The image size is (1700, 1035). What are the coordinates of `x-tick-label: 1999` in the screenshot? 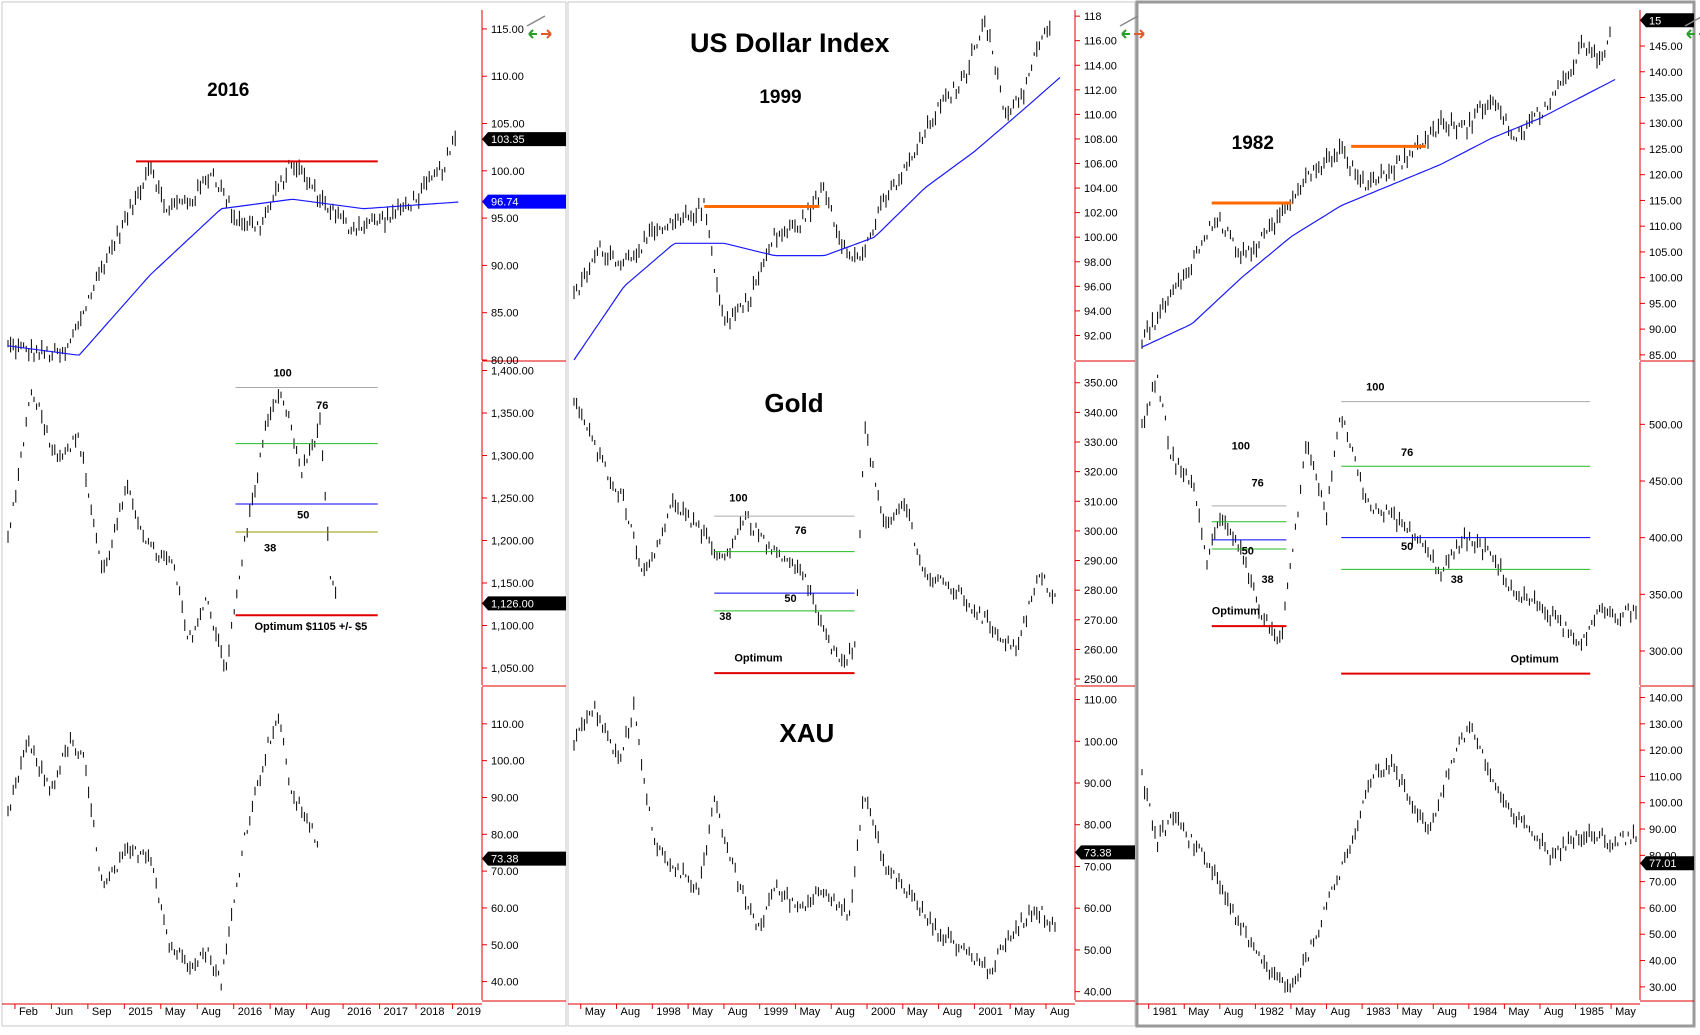 It's located at (776, 1012).